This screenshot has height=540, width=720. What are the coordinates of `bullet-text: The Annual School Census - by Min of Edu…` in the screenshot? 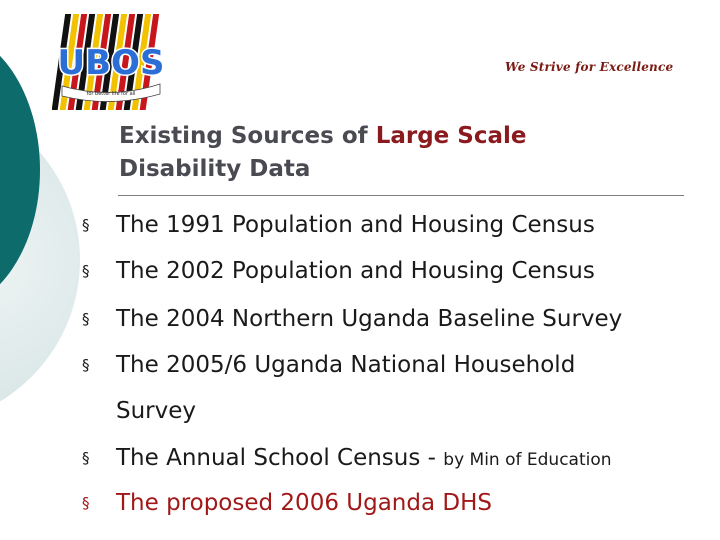 It's located at (364, 459).